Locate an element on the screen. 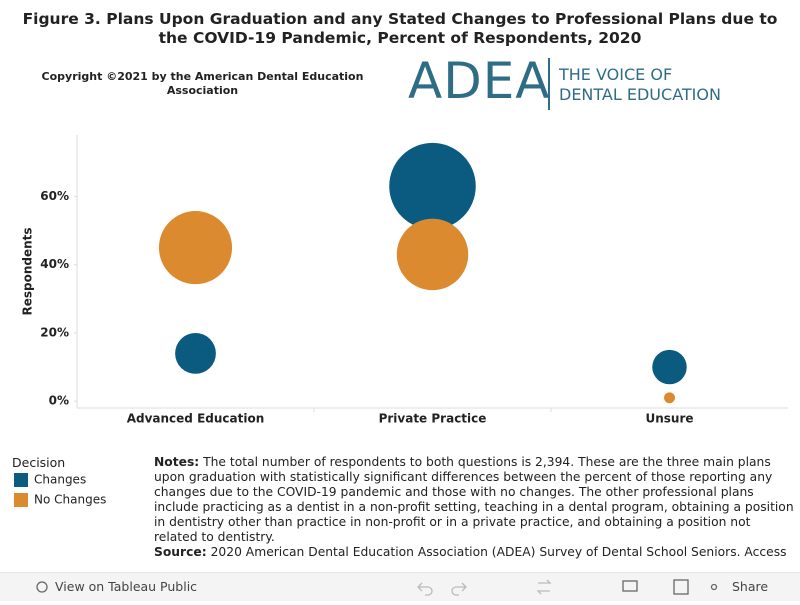  y-tick-label: 0% is located at coordinates (59, 401).